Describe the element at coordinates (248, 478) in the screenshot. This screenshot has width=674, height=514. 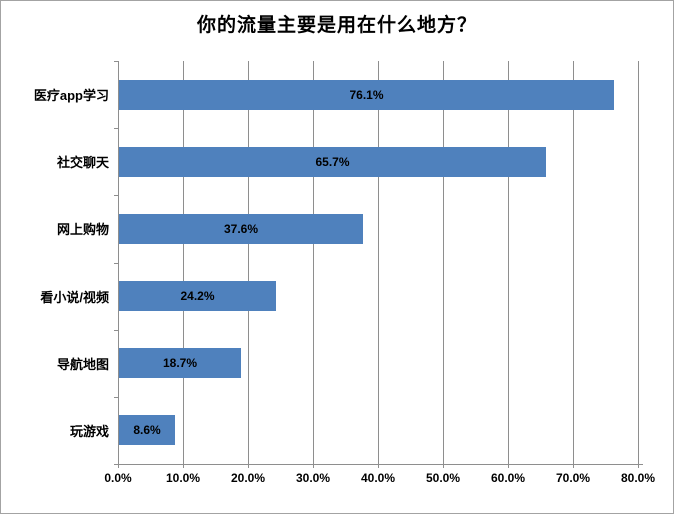
I see `x-tick-label: 20.0%` at that location.